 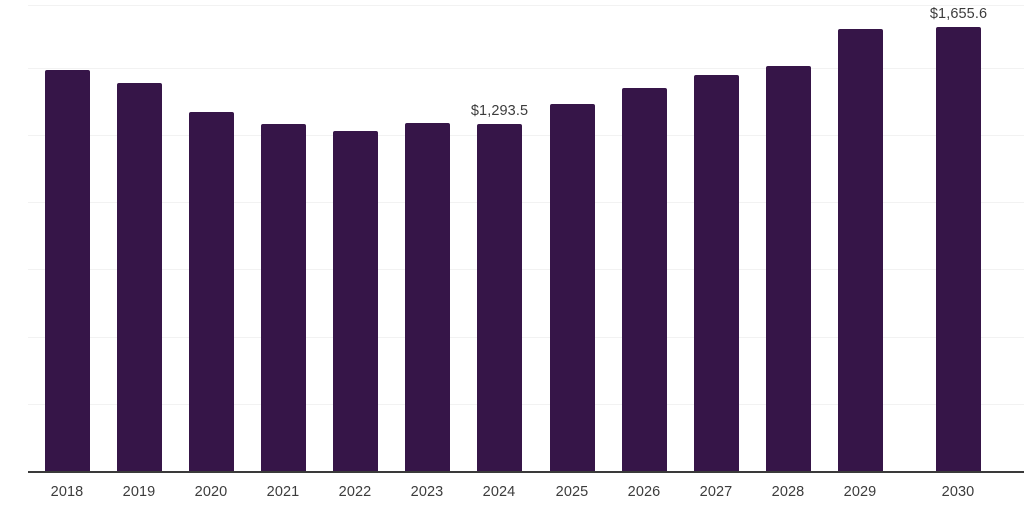 What do you see at coordinates (283, 297) in the screenshot?
I see `bar-2021` at bounding box center [283, 297].